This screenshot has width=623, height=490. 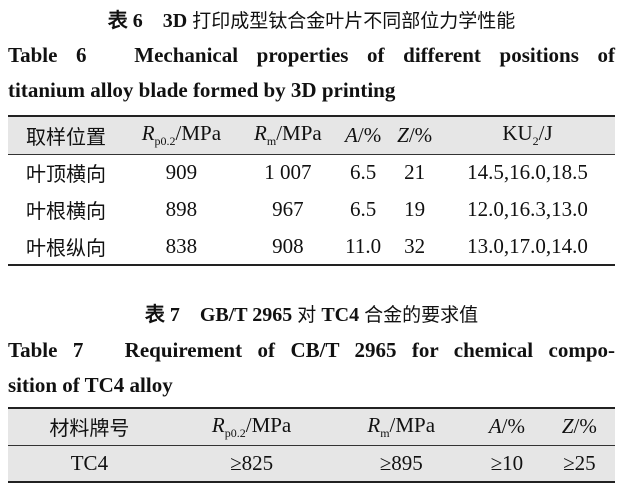 I want to click on table-row: 叶根横向 898 967 6.5 19 12.0,16.3,13.0, so click(x=311, y=209).